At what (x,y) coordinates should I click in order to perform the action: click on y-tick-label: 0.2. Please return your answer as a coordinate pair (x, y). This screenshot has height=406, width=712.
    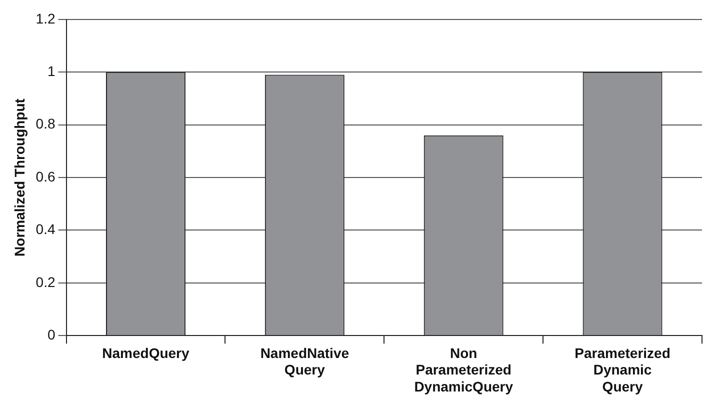
    Looking at the image, I should click on (46, 282).